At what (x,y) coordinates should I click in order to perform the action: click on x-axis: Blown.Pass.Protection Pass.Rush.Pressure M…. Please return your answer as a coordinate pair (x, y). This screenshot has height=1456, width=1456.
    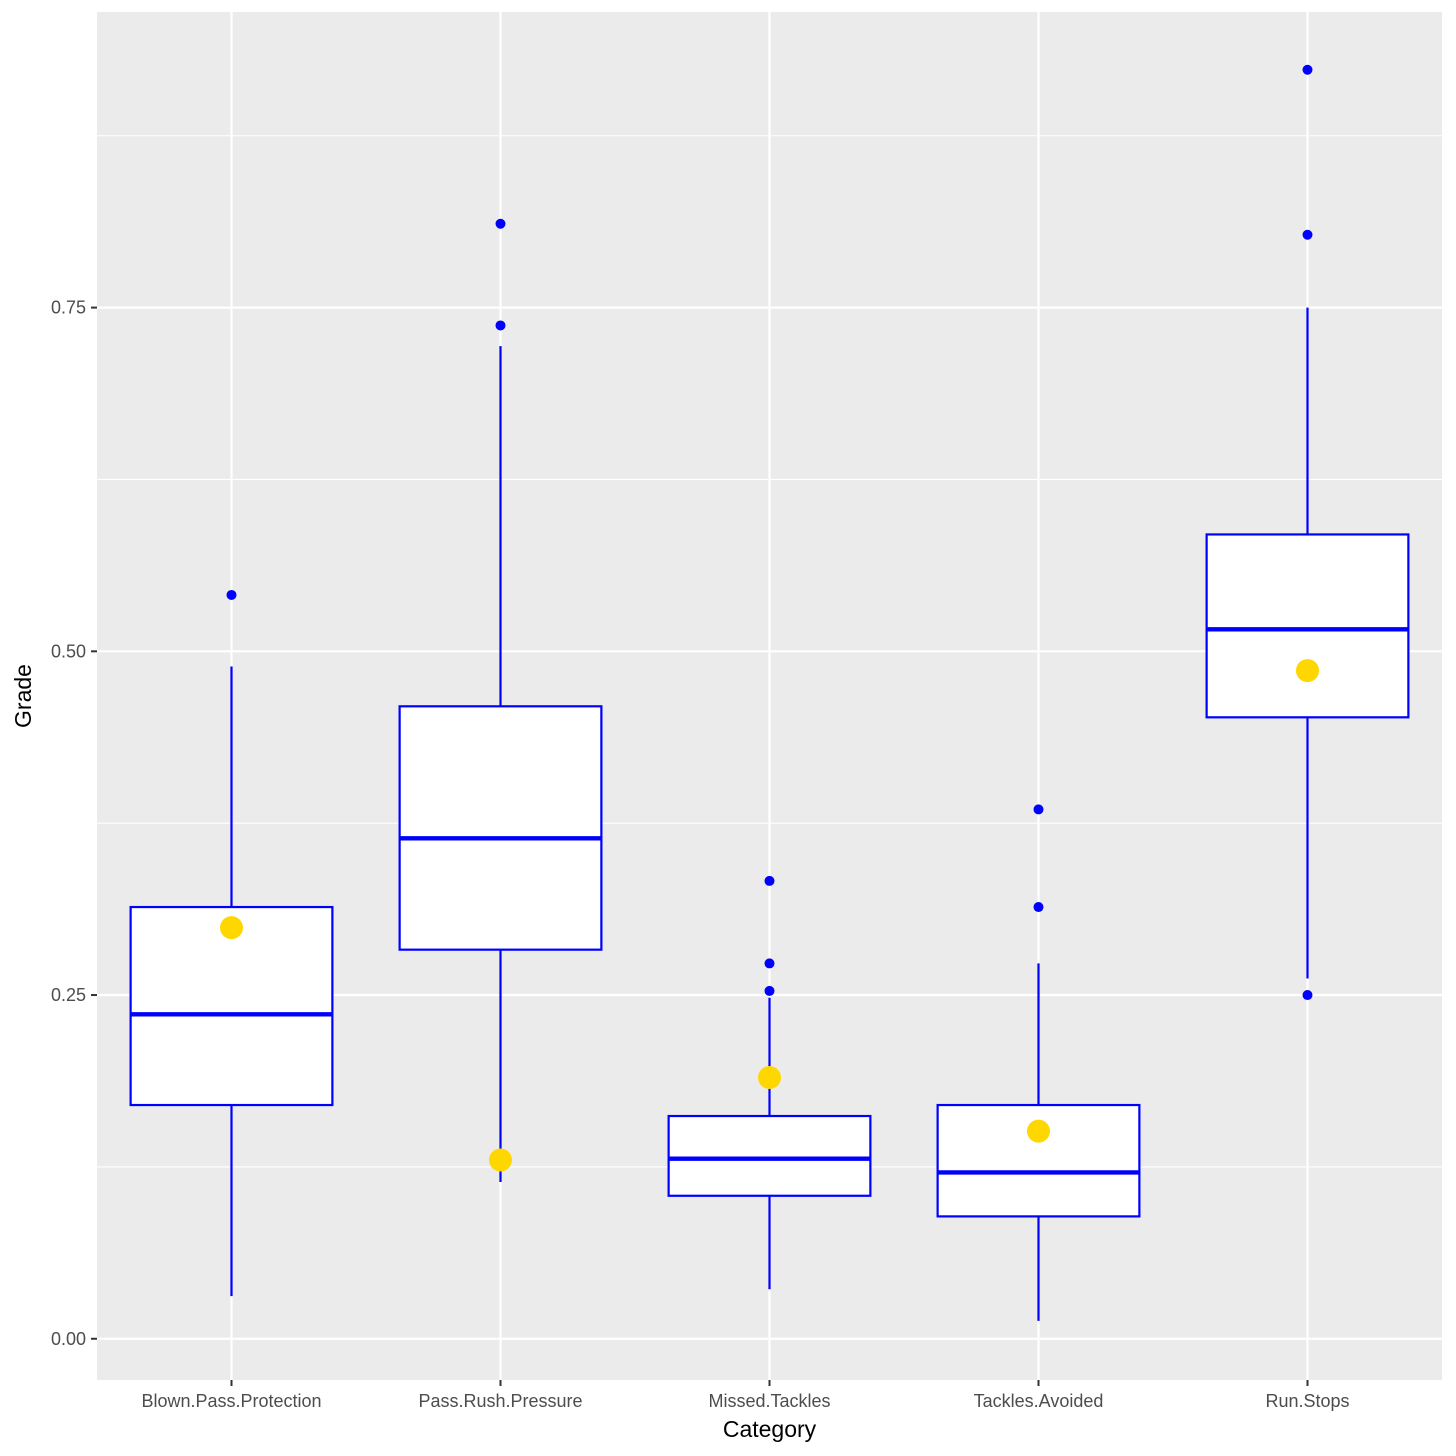
    Looking at the image, I should click on (745, 1395).